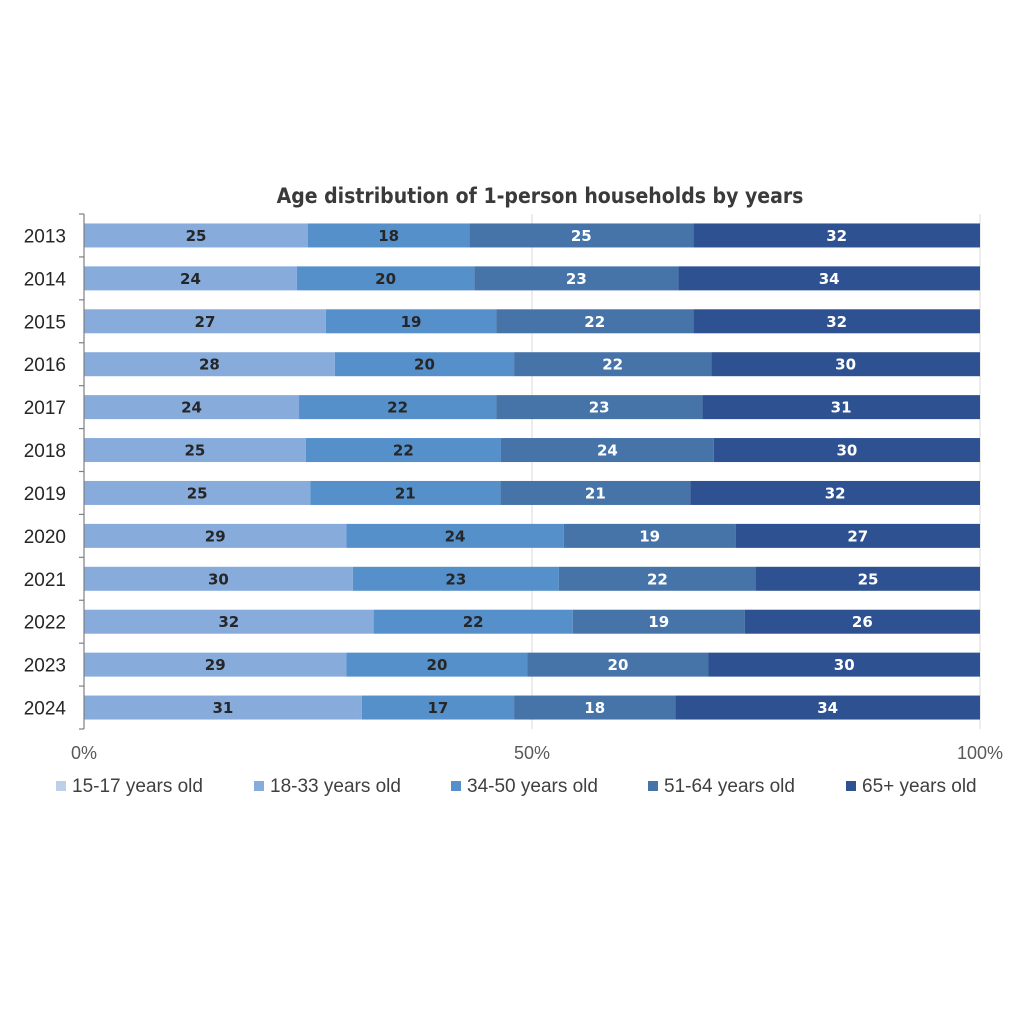 Image resolution: width=1024 pixels, height=1024 pixels. What do you see at coordinates (84, 753) in the screenshot?
I see `x-tick-label: 0%` at bounding box center [84, 753].